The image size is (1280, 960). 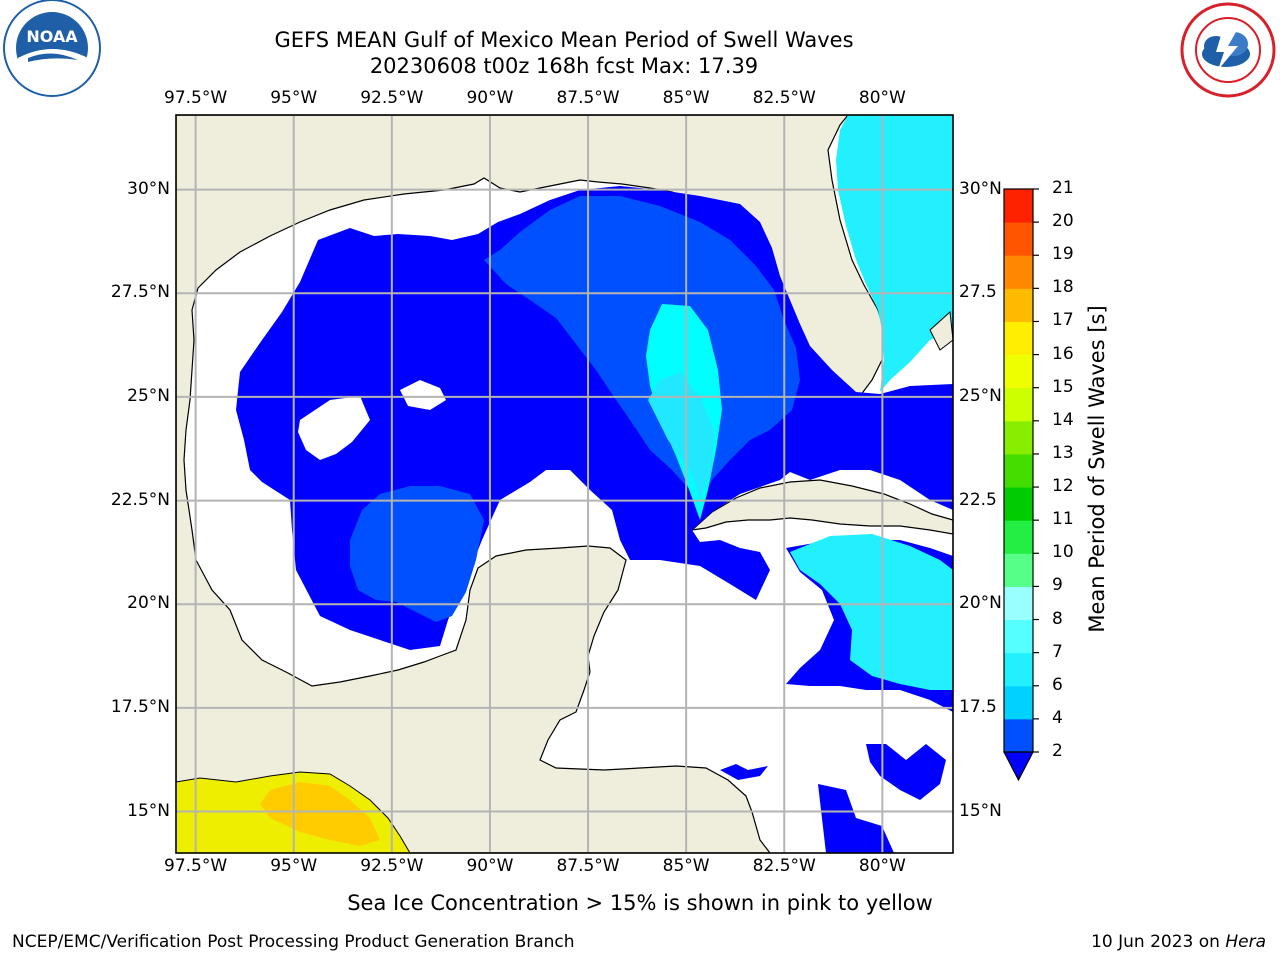 What do you see at coordinates (1063, 353) in the screenshot?
I see `colorbar-tick-label: 16` at bounding box center [1063, 353].